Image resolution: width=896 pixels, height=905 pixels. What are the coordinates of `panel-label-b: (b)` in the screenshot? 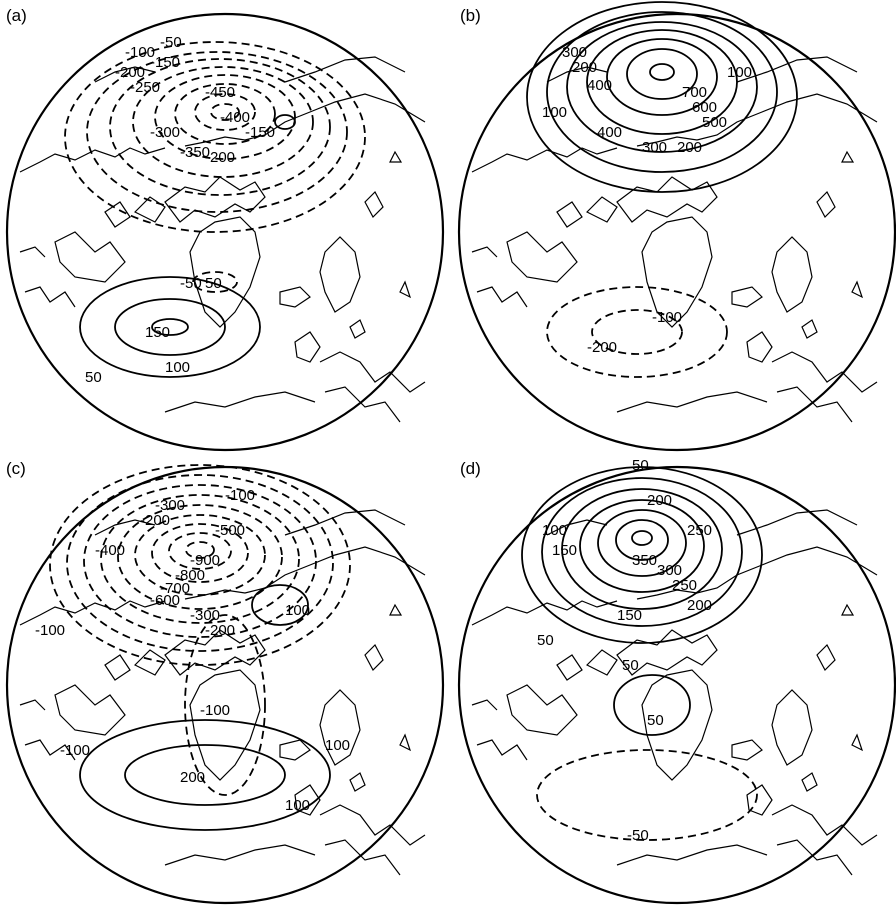 It's located at (470, 15).